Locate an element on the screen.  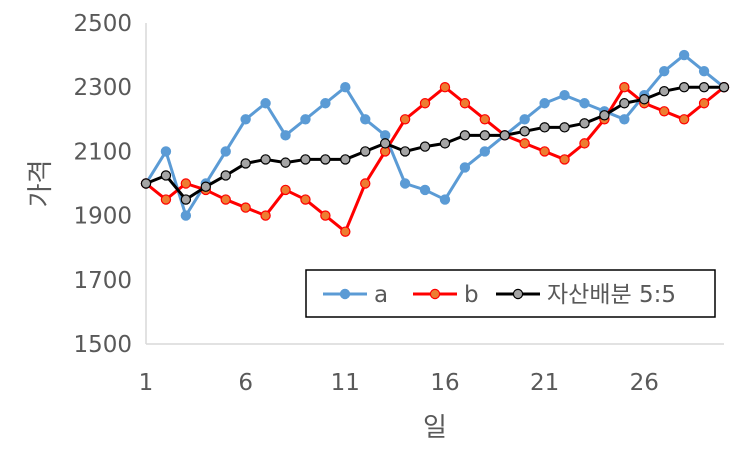
x-tick-label: 16 is located at coordinates (444, 383).